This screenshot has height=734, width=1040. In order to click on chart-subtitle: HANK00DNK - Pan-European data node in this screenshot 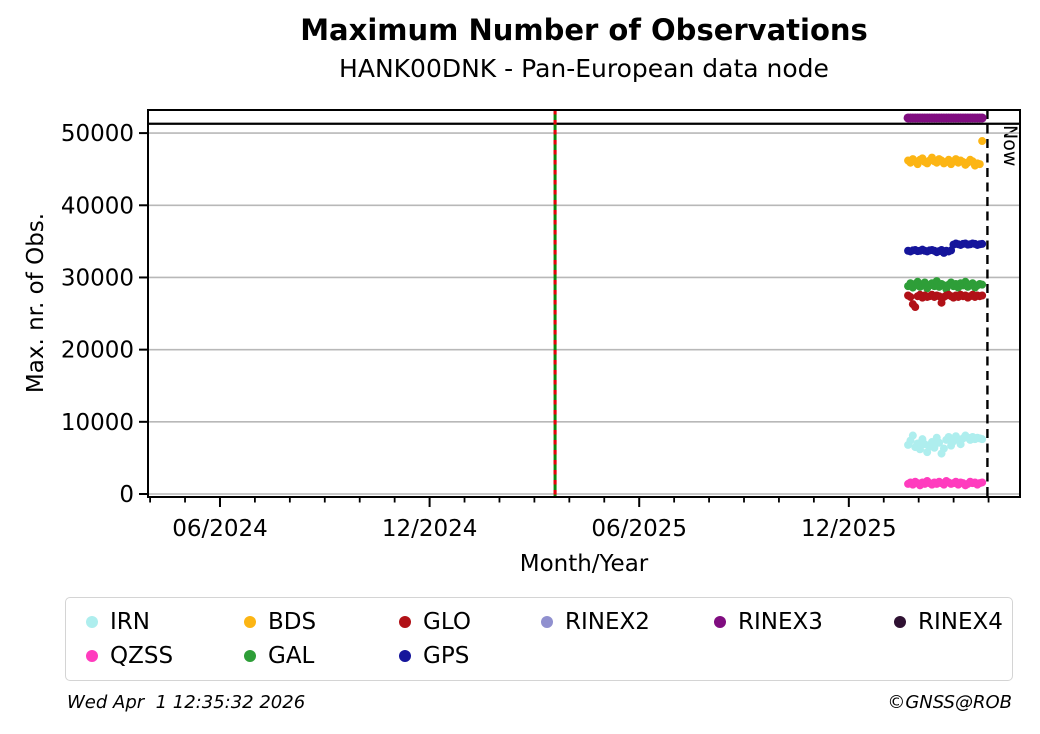, I will do `click(584, 69)`.